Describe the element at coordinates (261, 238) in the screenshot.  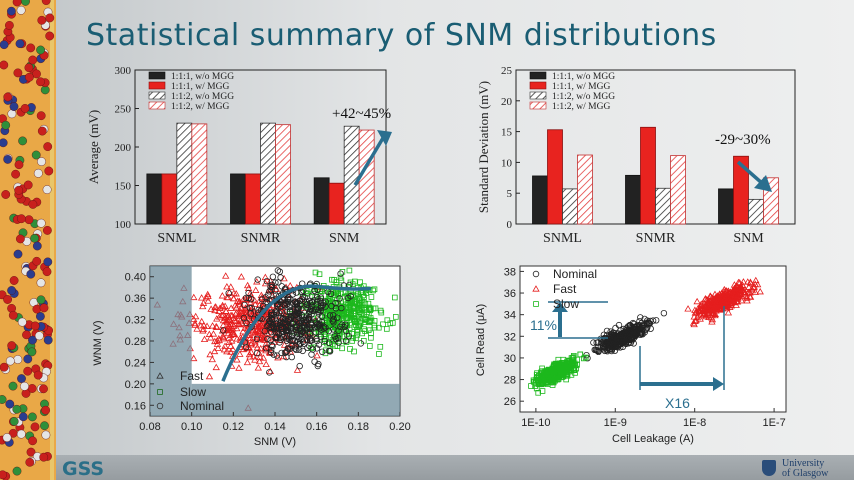
I see `x-category-label: SNMR` at that location.